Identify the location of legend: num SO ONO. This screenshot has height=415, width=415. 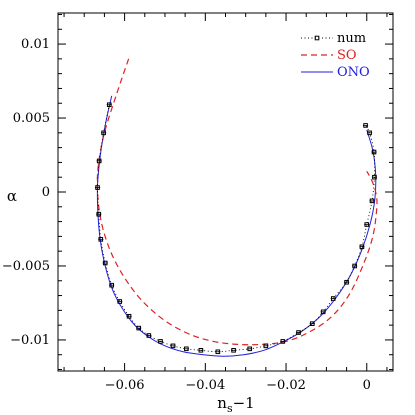
(335, 55).